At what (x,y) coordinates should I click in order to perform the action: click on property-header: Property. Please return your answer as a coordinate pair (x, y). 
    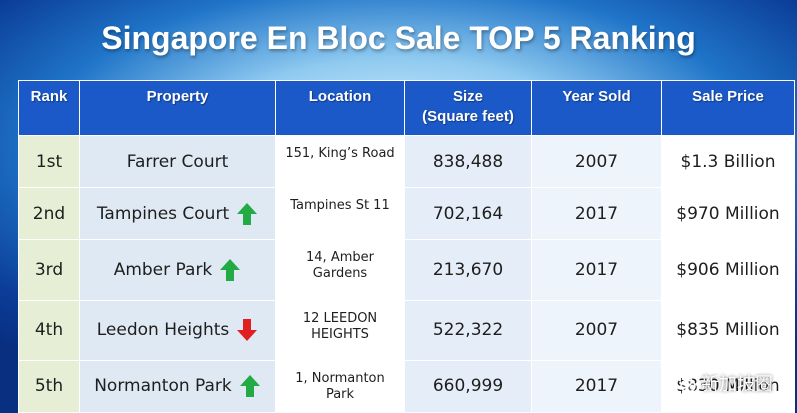
    Looking at the image, I should click on (177, 108).